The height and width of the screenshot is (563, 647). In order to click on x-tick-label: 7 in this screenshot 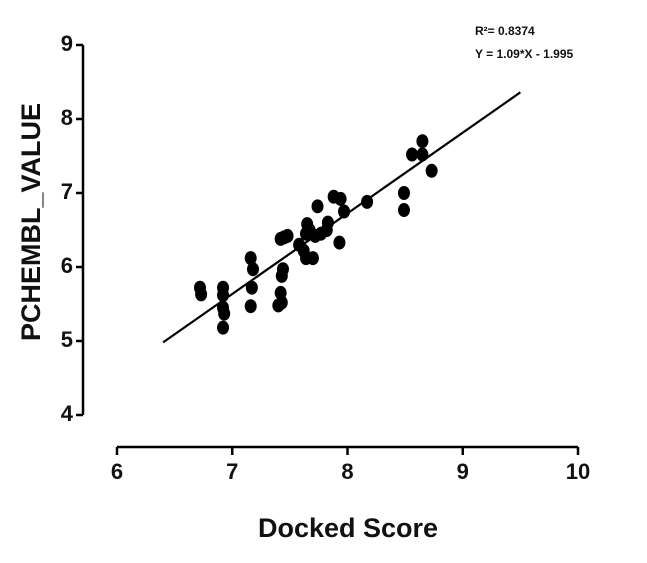, I will do `click(232, 471)`.